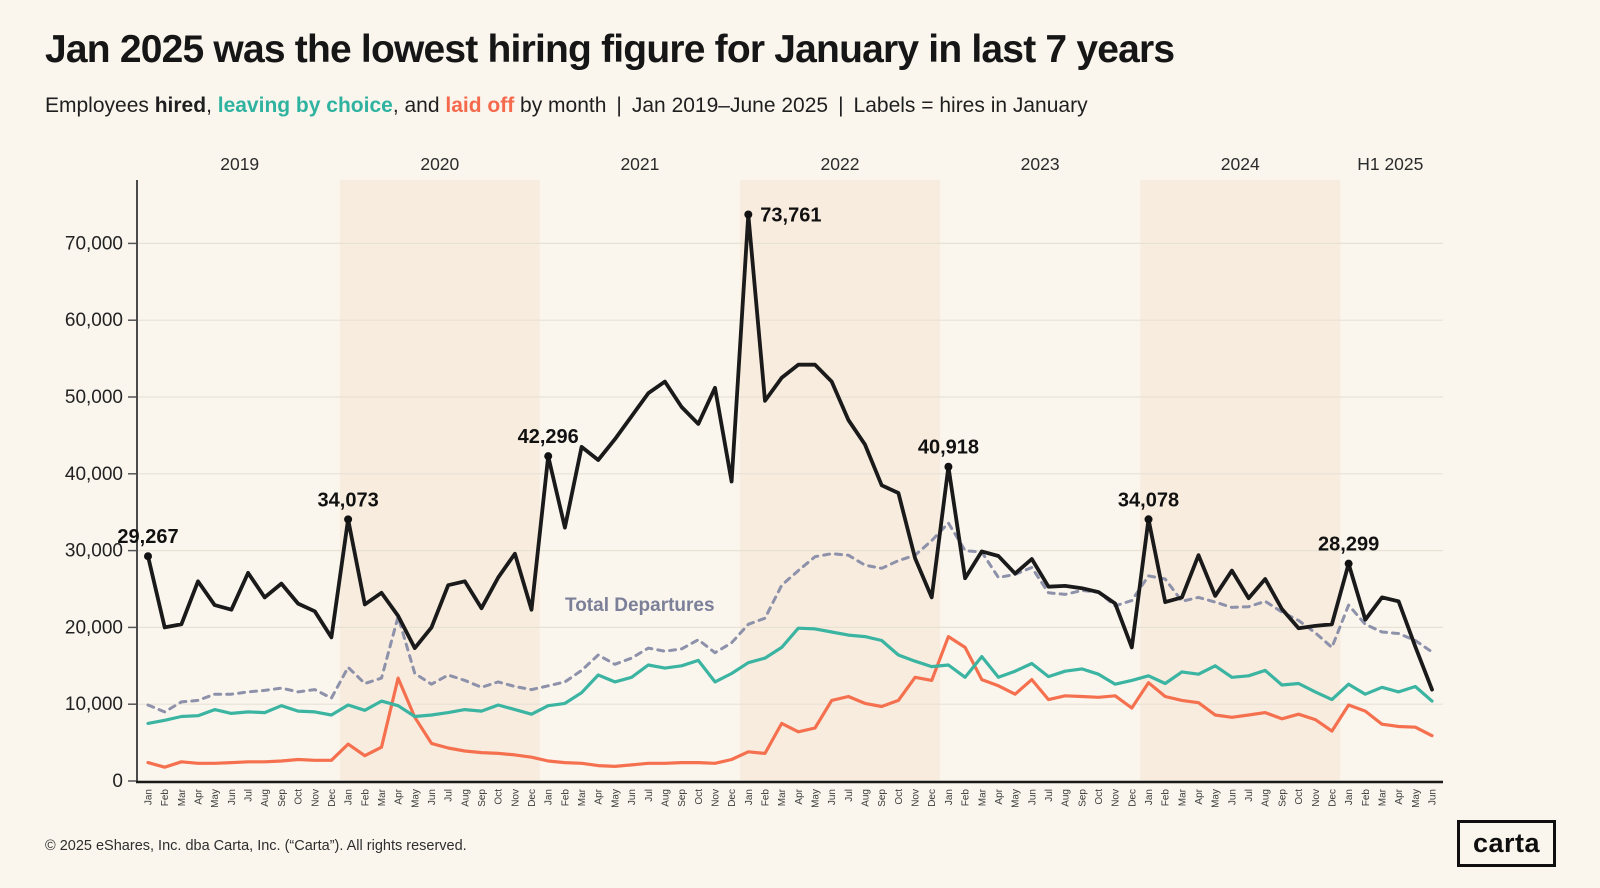  Describe the element at coordinates (180, 105) in the screenshot. I see `legend-hired: hired` at that location.